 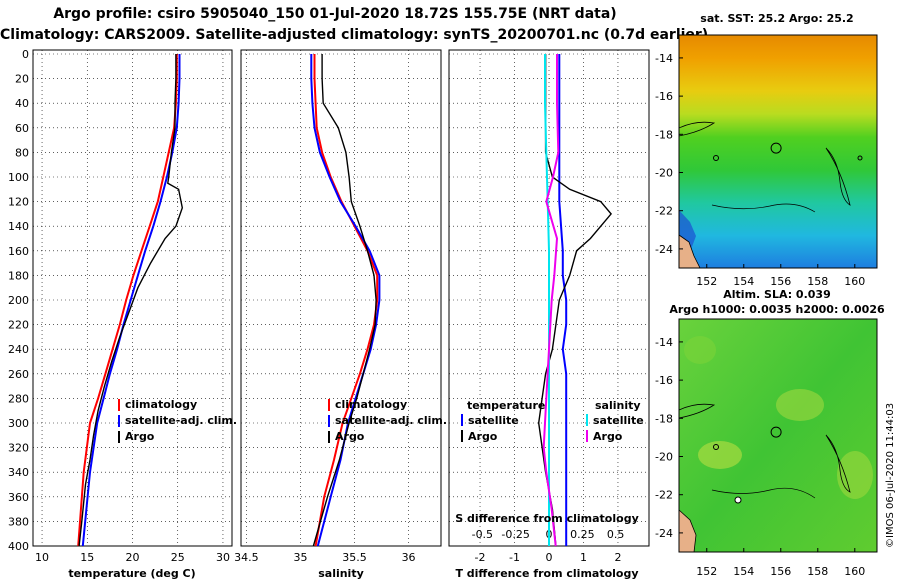 I want to click on sla-map, so click(x=778, y=435).